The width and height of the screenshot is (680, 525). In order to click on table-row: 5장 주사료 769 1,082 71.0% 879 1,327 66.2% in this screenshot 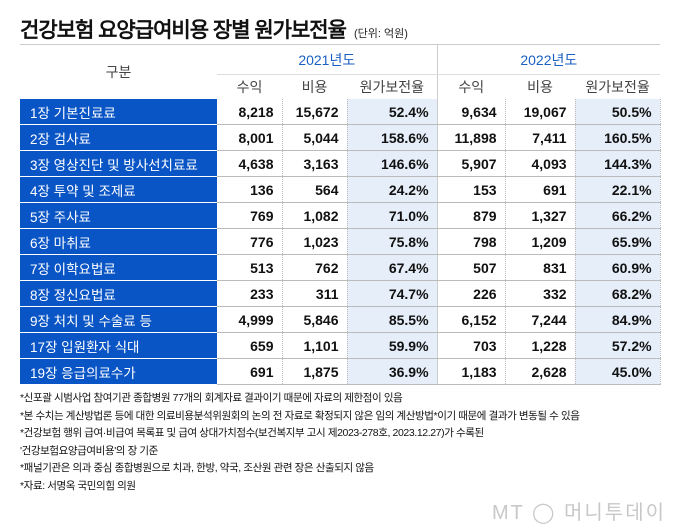, I will do `click(340, 215)`.